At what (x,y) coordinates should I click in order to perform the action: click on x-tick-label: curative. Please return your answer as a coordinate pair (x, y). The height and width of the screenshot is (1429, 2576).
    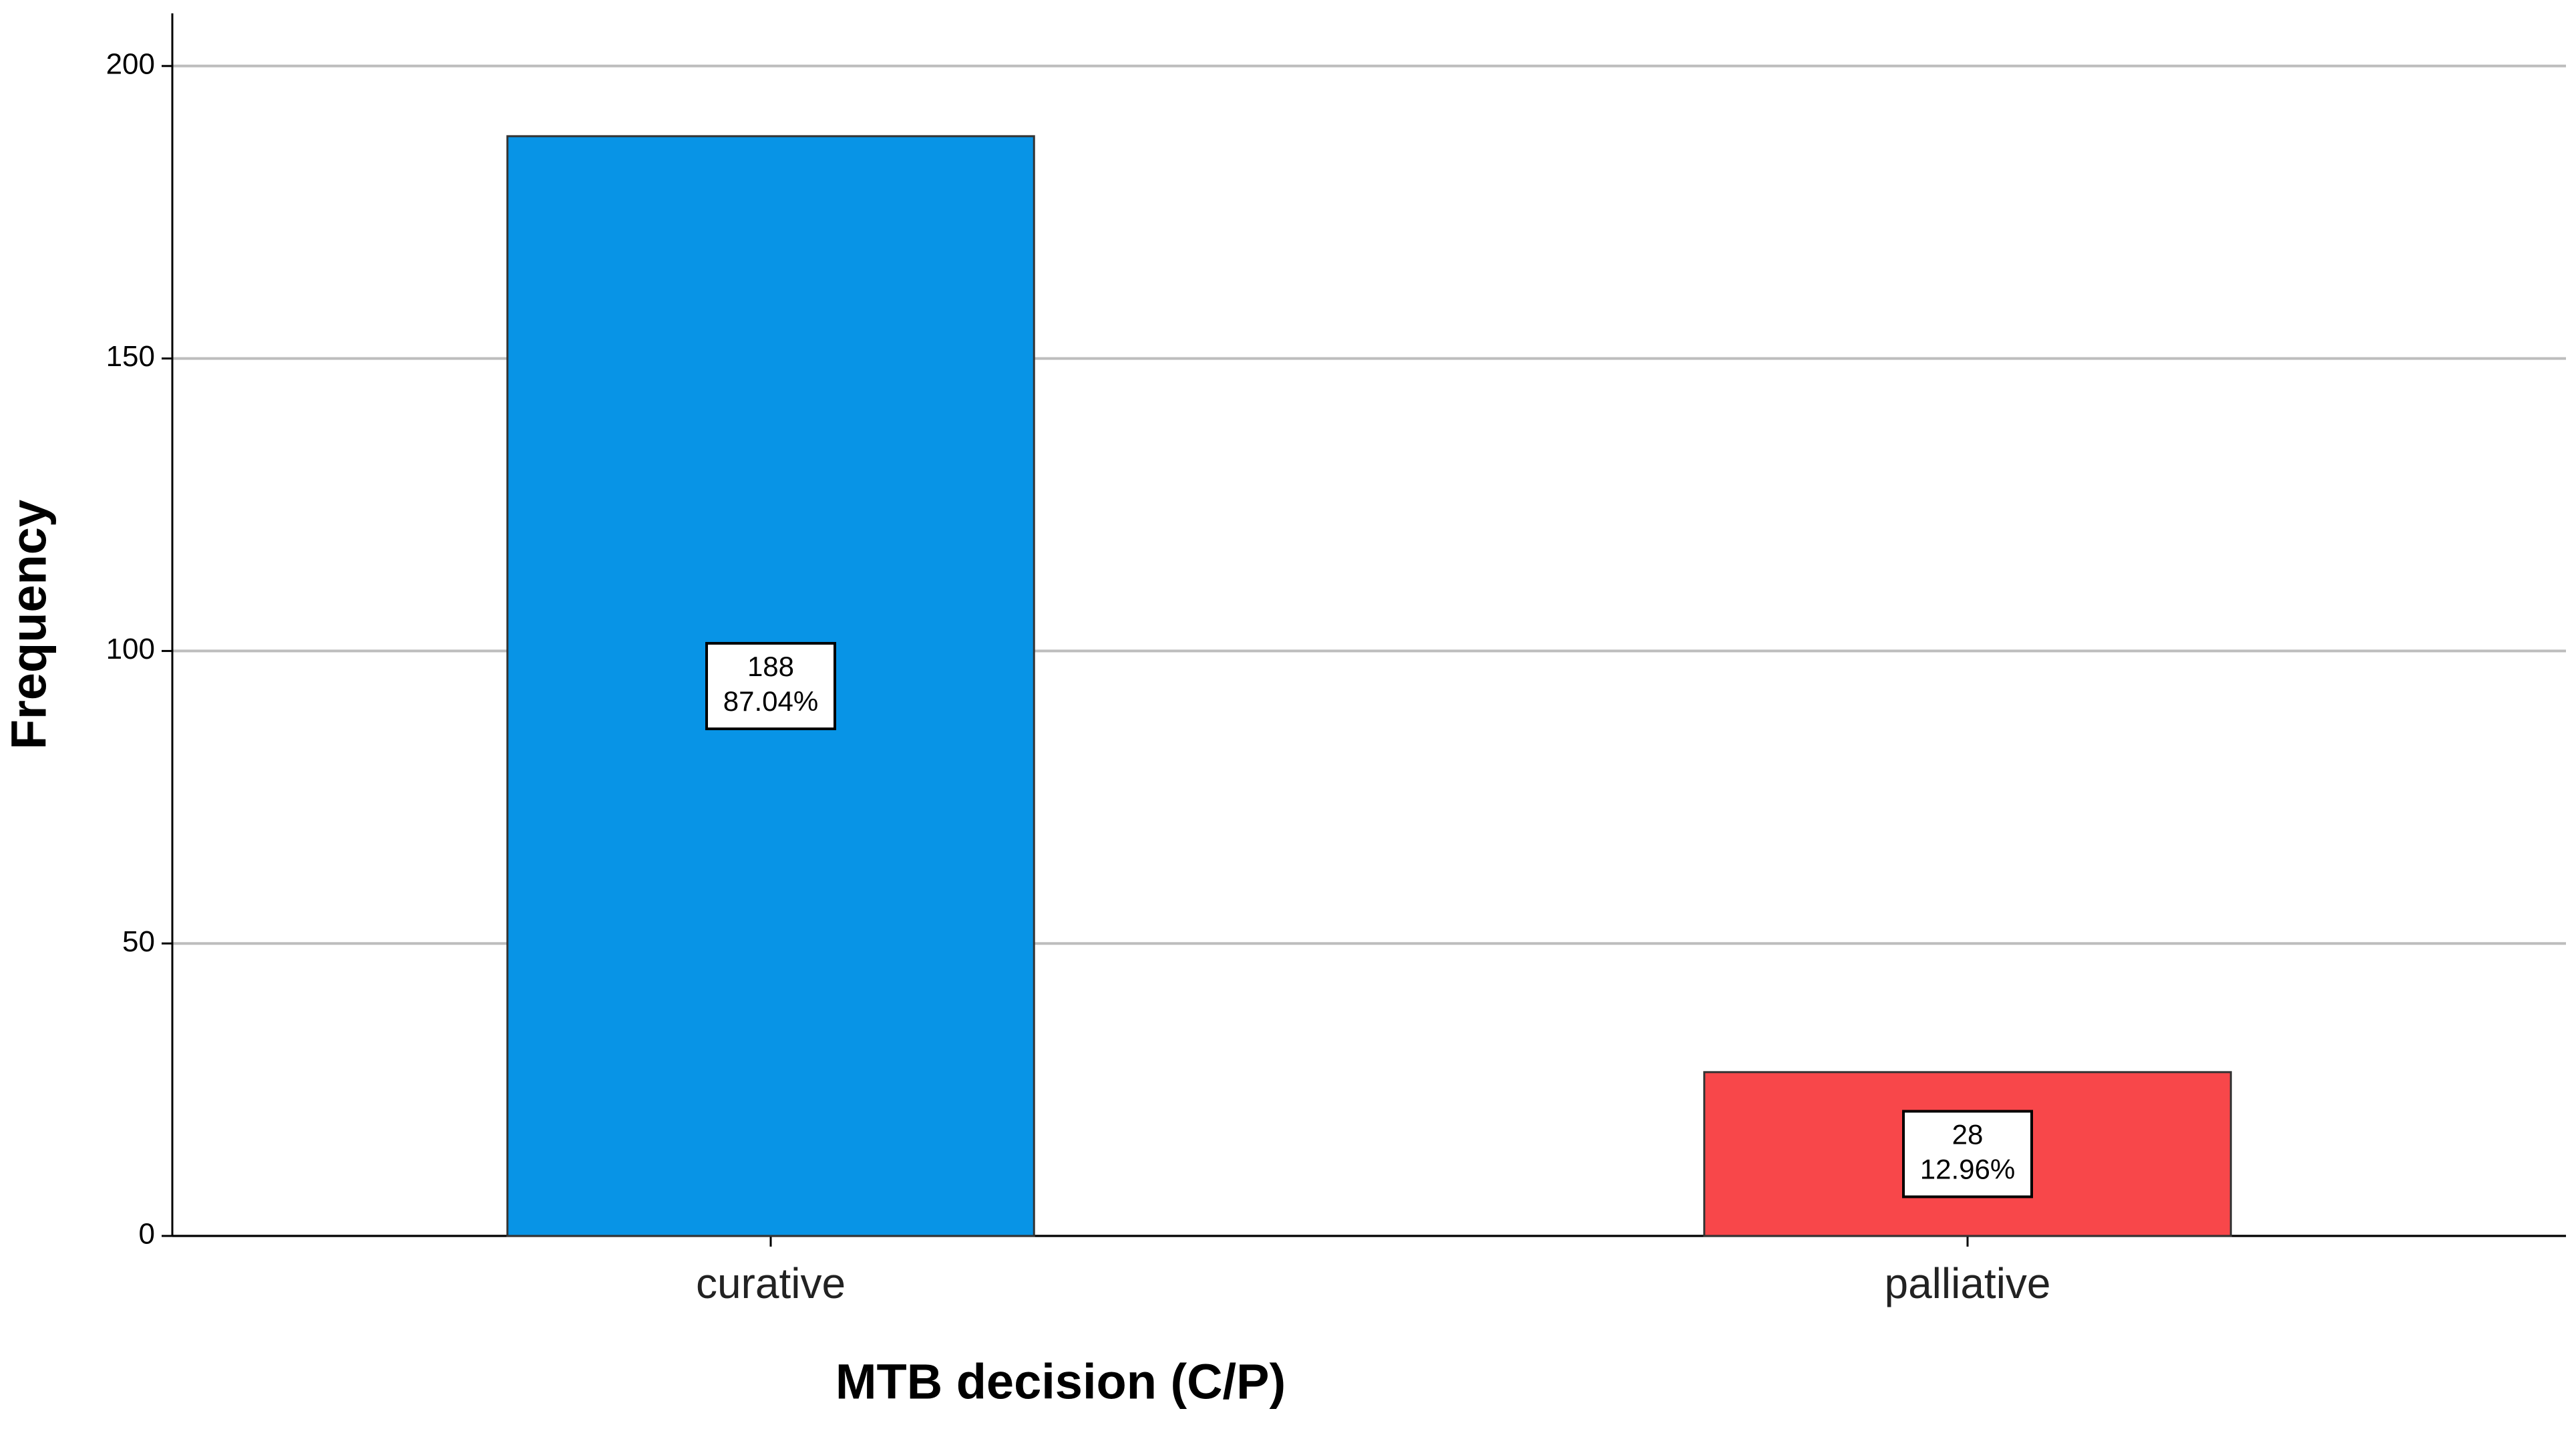
    Looking at the image, I should click on (771, 1283).